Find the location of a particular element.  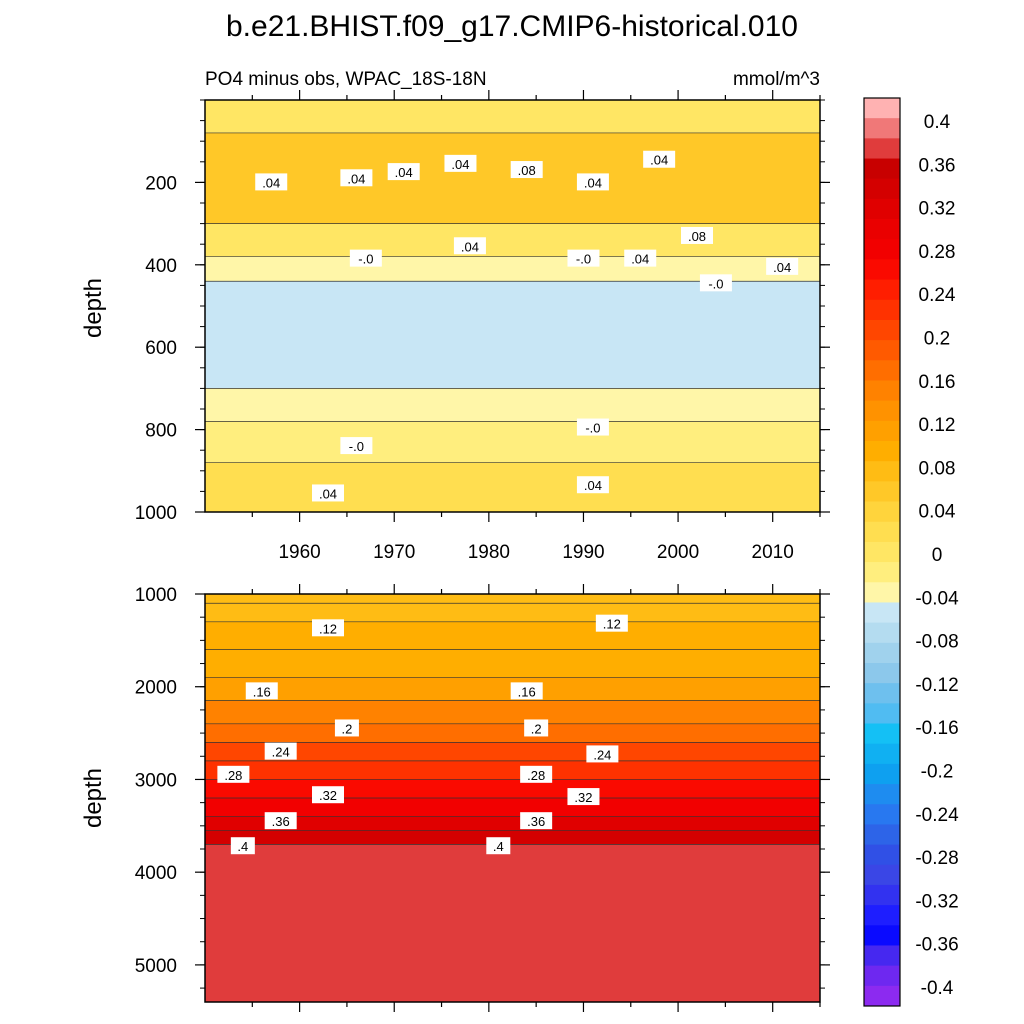

colorbar-tick-label: 0.24 is located at coordinates (937, 295).